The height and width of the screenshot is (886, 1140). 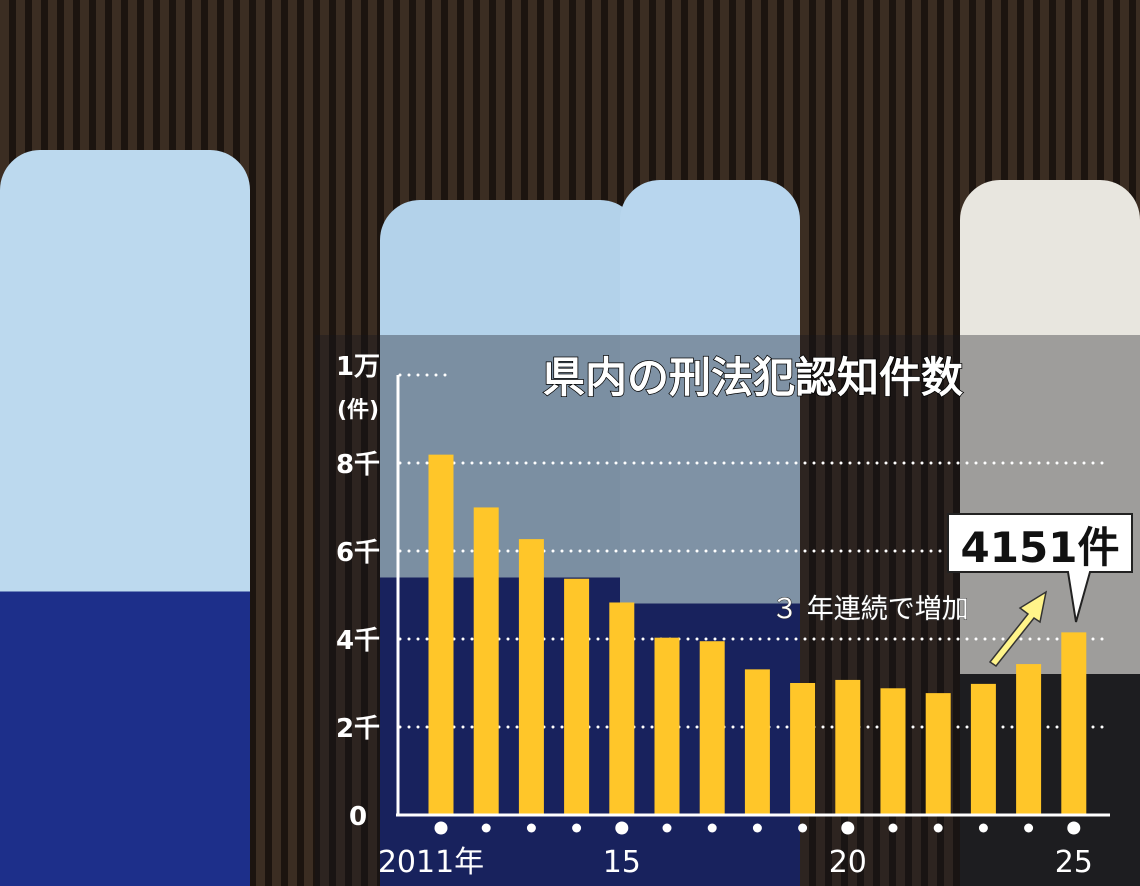 I want to click on trend-arrow-icon, so click(x=1018, y=629).